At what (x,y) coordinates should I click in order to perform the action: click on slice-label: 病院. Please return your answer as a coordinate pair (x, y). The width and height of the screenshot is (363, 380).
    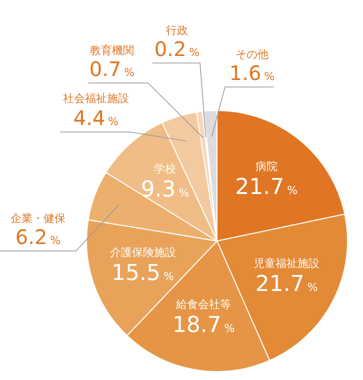
    Looking at the image, I should click on (266, 167).